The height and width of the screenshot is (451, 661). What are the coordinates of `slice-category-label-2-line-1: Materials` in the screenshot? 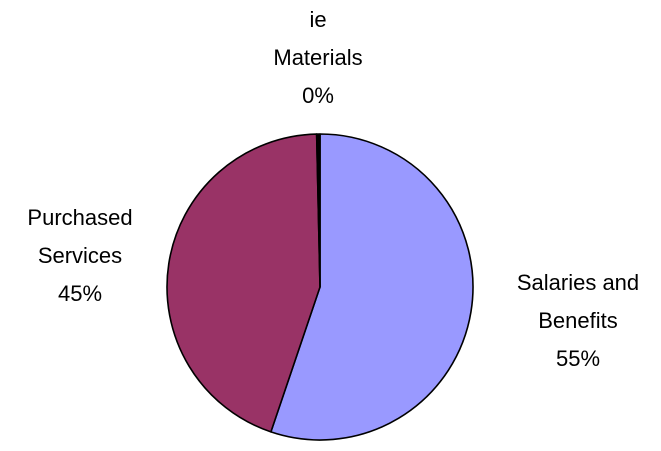 It's located at (317, 57).